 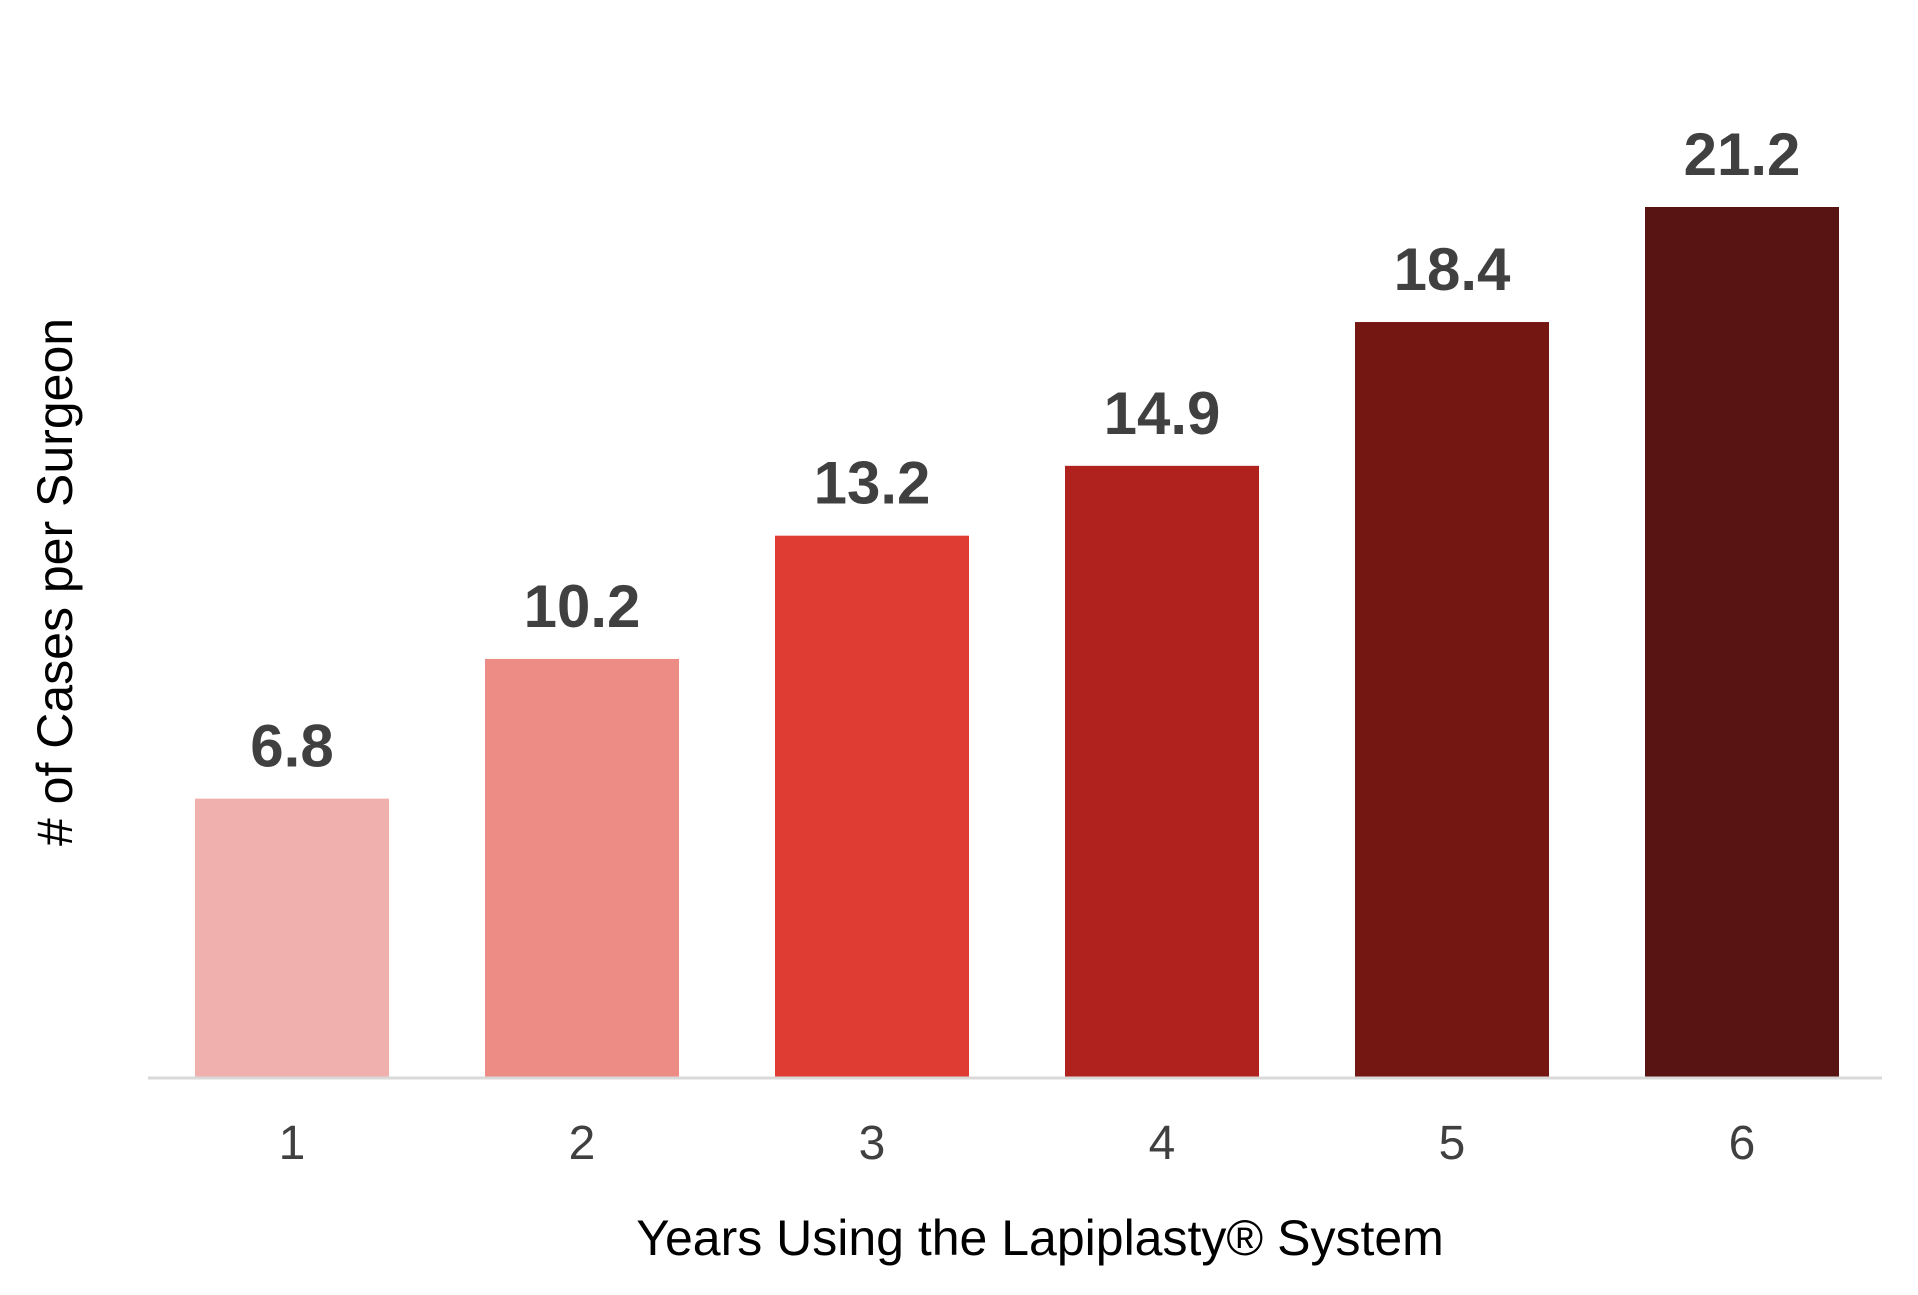 What do you see at coordinates (1452, 269) in the screenshot?
I see `bar-value-label: 18.4` at bounding box center [1452, 269].